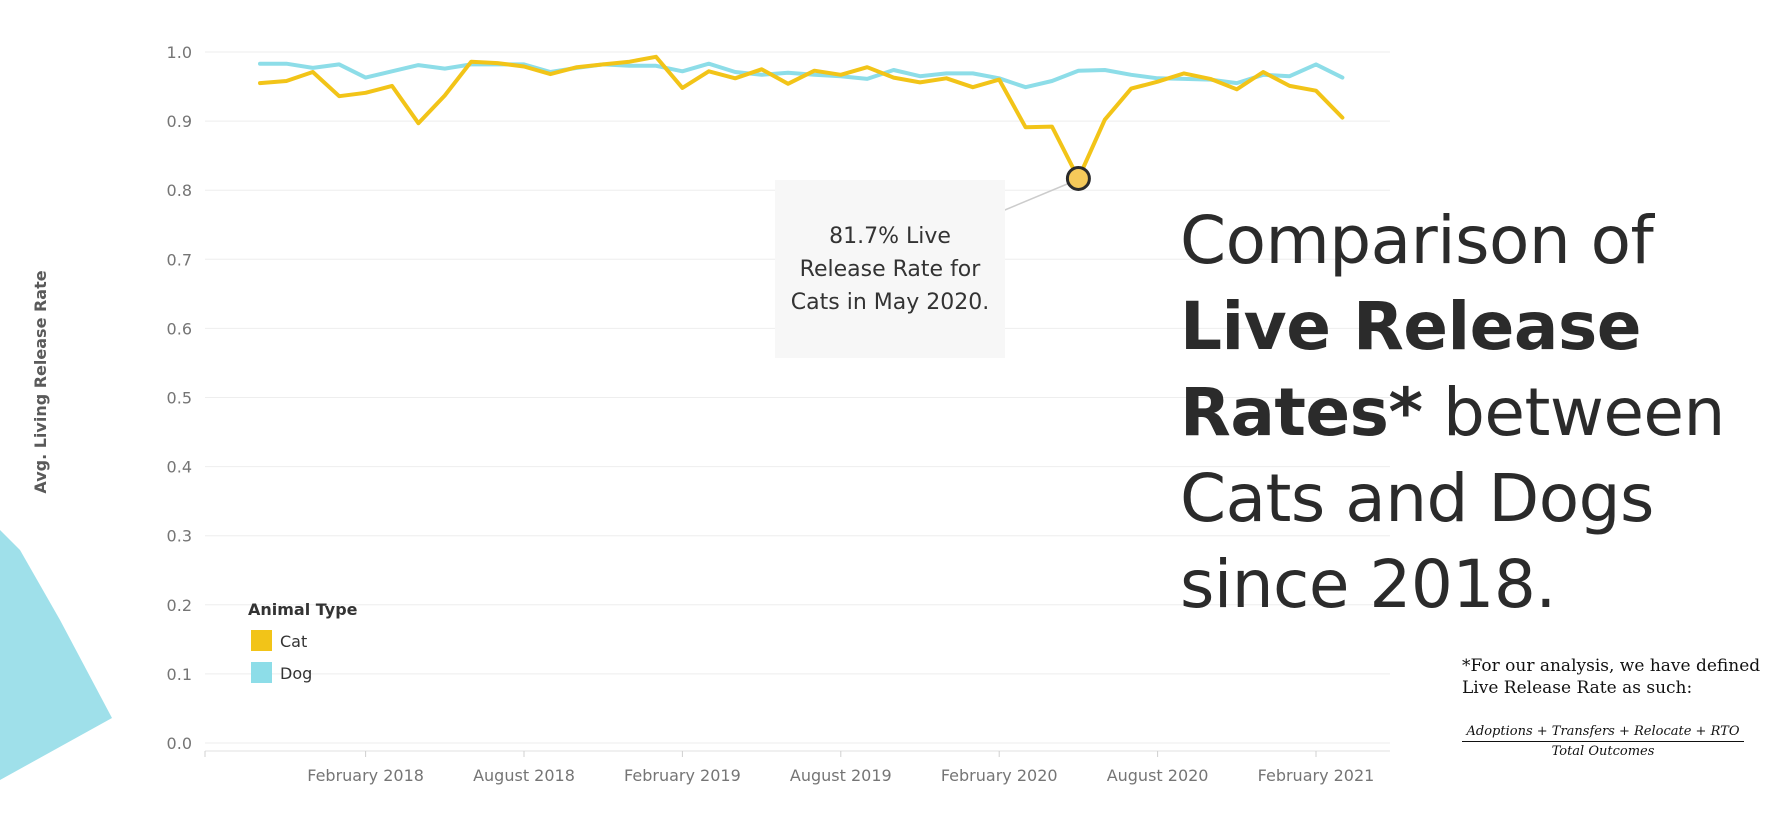  Describe the element at coordinates (179, 52) in the screenshot. I see `y-tick-label: 1.0` at that location.